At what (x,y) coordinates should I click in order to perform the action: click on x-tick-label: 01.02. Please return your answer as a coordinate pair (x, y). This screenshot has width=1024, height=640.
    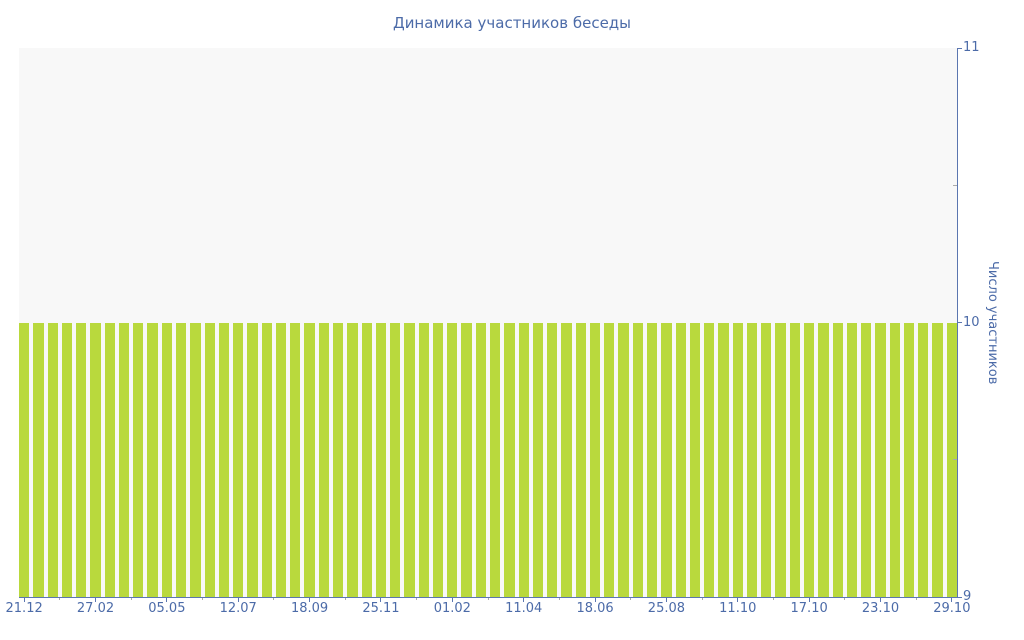
    Looking at the image, I should click on (452, 608).